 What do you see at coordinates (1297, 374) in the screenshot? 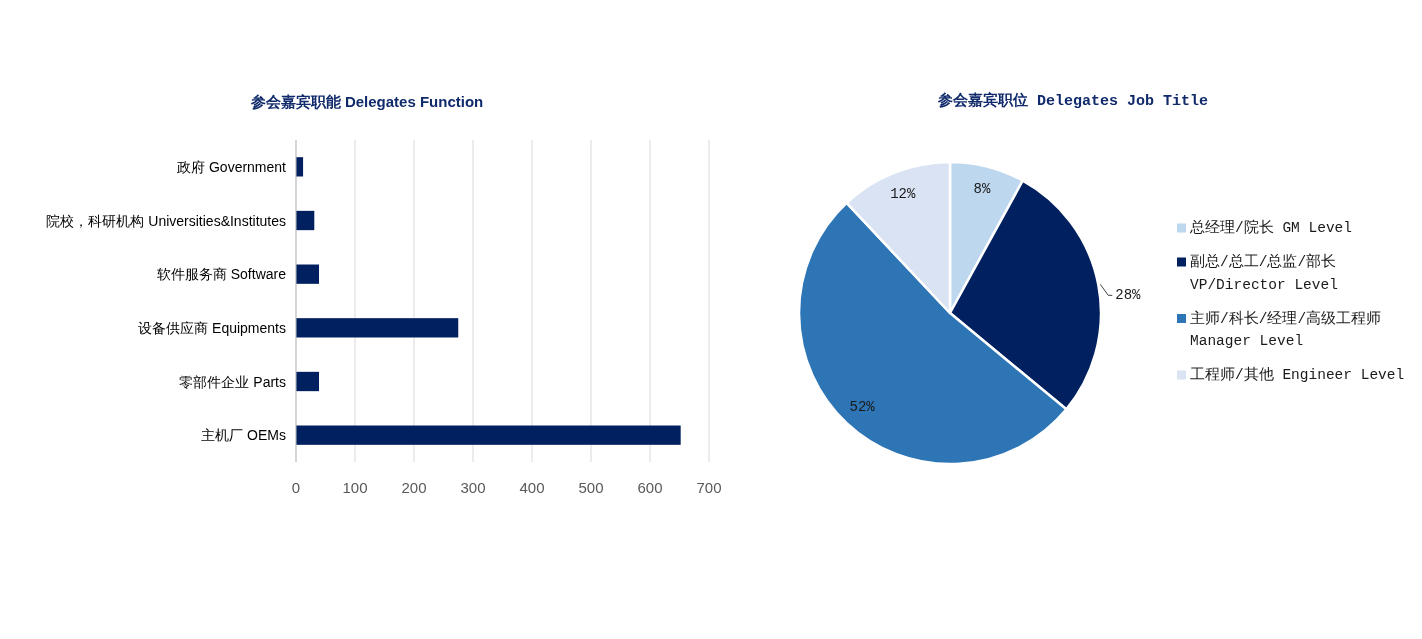
I see `legend-label: 工程师/其他 Engineer Level` at bounding box center [1297, 374].